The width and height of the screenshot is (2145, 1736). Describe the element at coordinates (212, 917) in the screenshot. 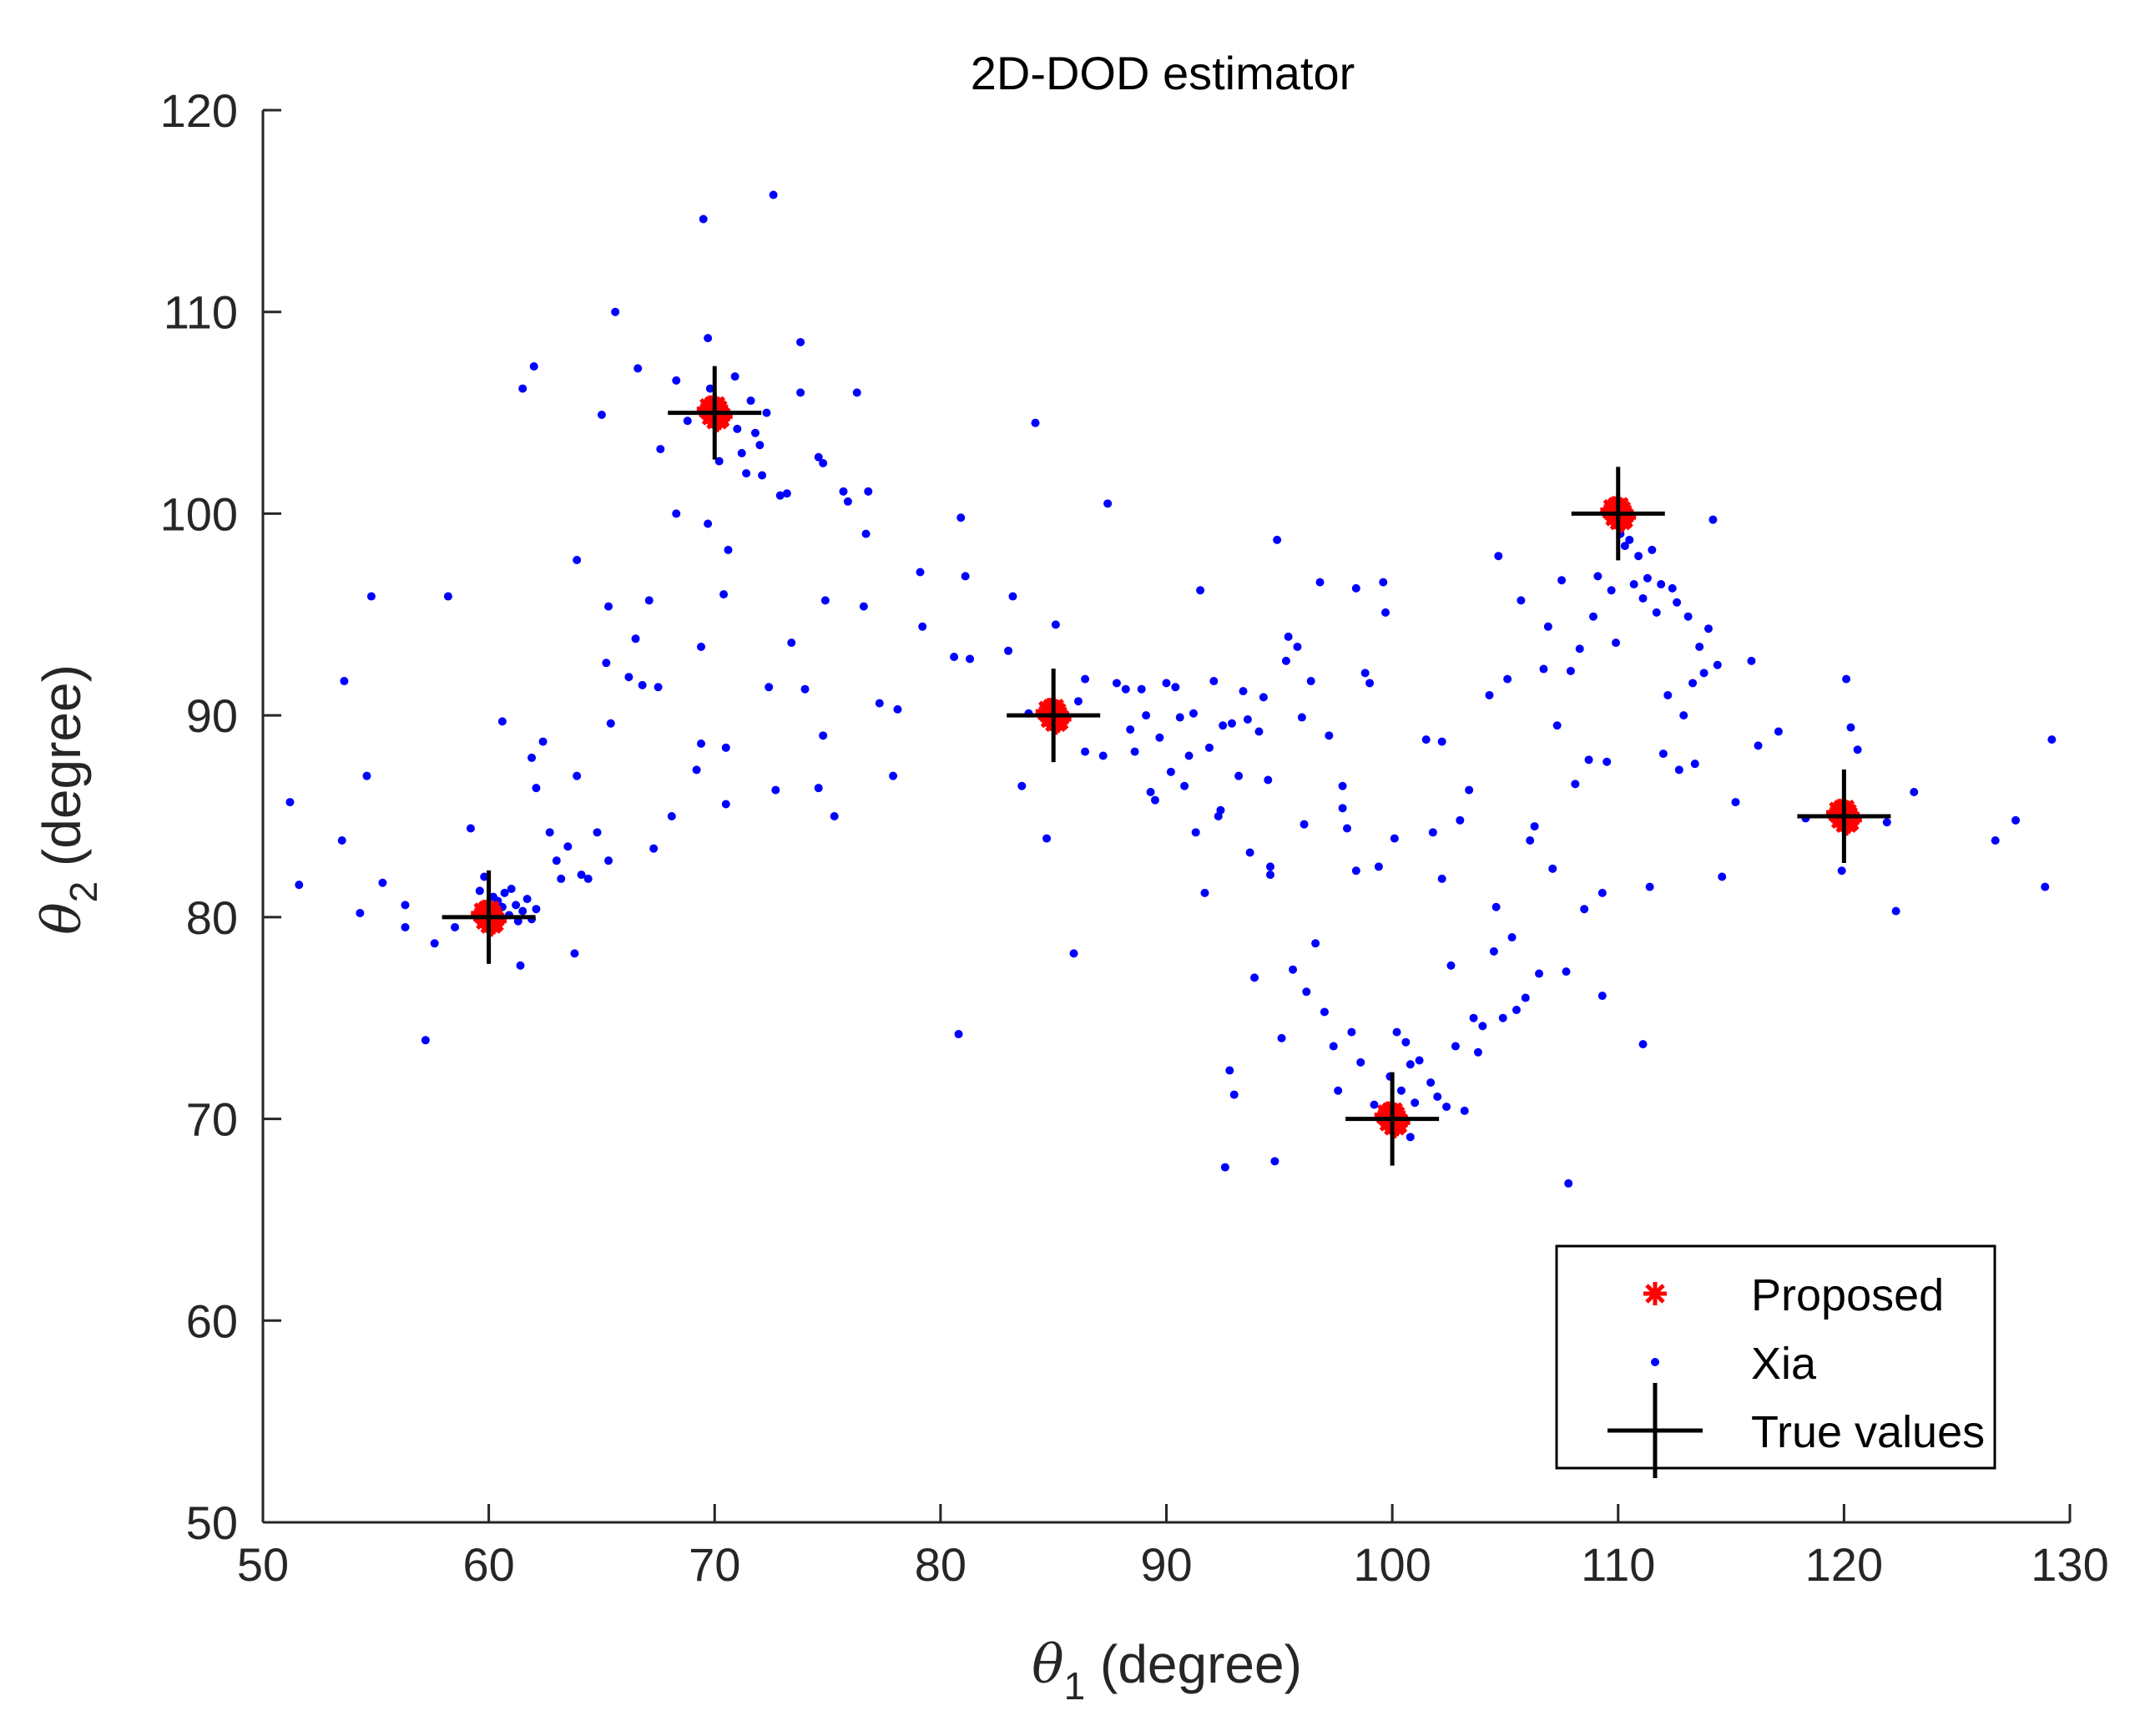

I see `y-tick-label: 80` at that location.